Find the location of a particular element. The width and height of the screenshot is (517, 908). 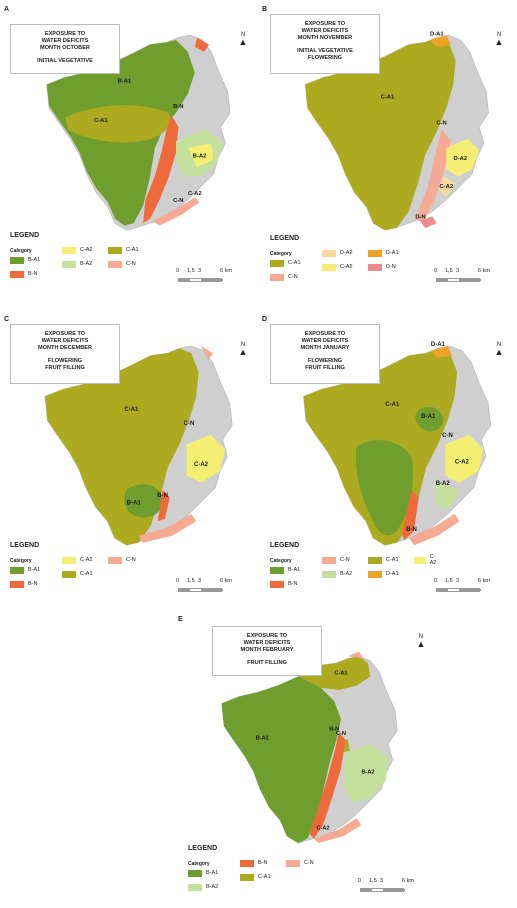

map-B: C-A1 D-A1 C-N D-A2 C-A2 D-N is located at coordinates (396, 131).